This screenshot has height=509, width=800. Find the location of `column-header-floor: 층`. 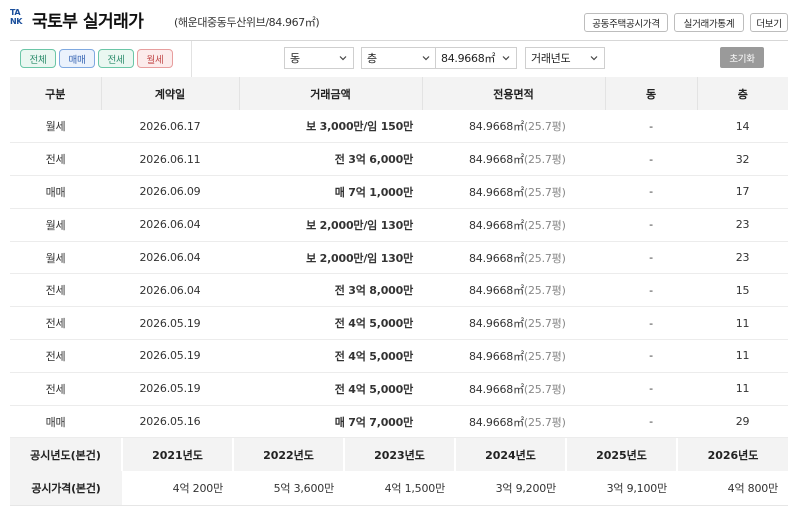

column-header-floor: 층 is located at coordinates (742, 93).